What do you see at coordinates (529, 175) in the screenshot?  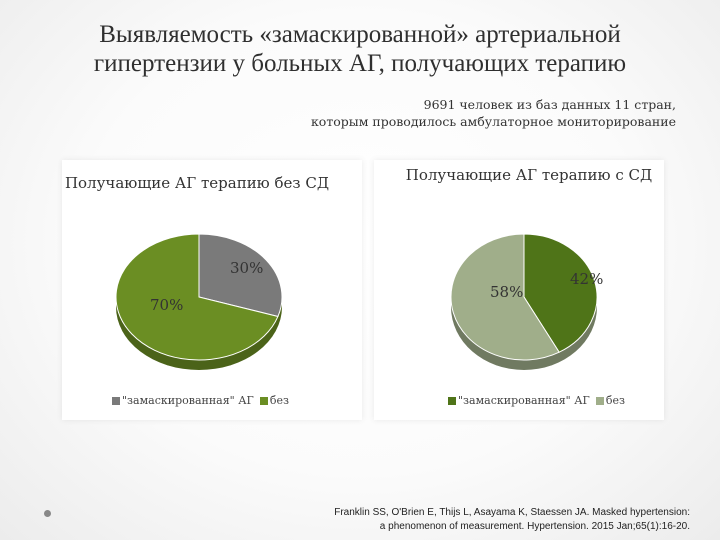 I see `chart-title: Получающие АГ терапию с СД` at bounding box center [529, 175].